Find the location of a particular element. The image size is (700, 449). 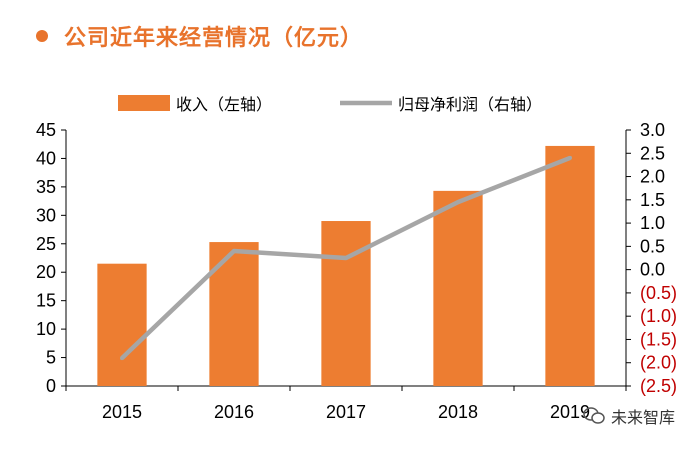

right-tick-label: (2.5) is located at coordinates (658, 386).